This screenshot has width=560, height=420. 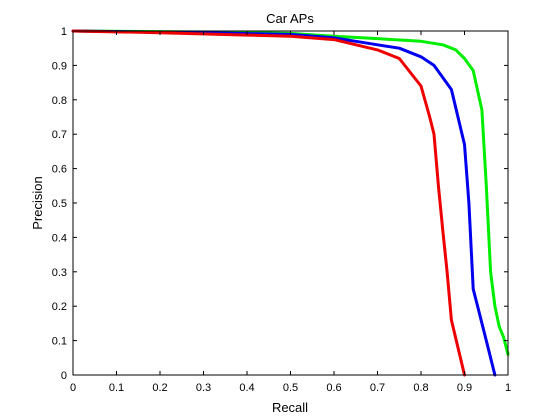 What do you see at coordinates (420, 388) in the screenshot?
I see `x-tick-label: 0.8` at bounding box center [420, 388].